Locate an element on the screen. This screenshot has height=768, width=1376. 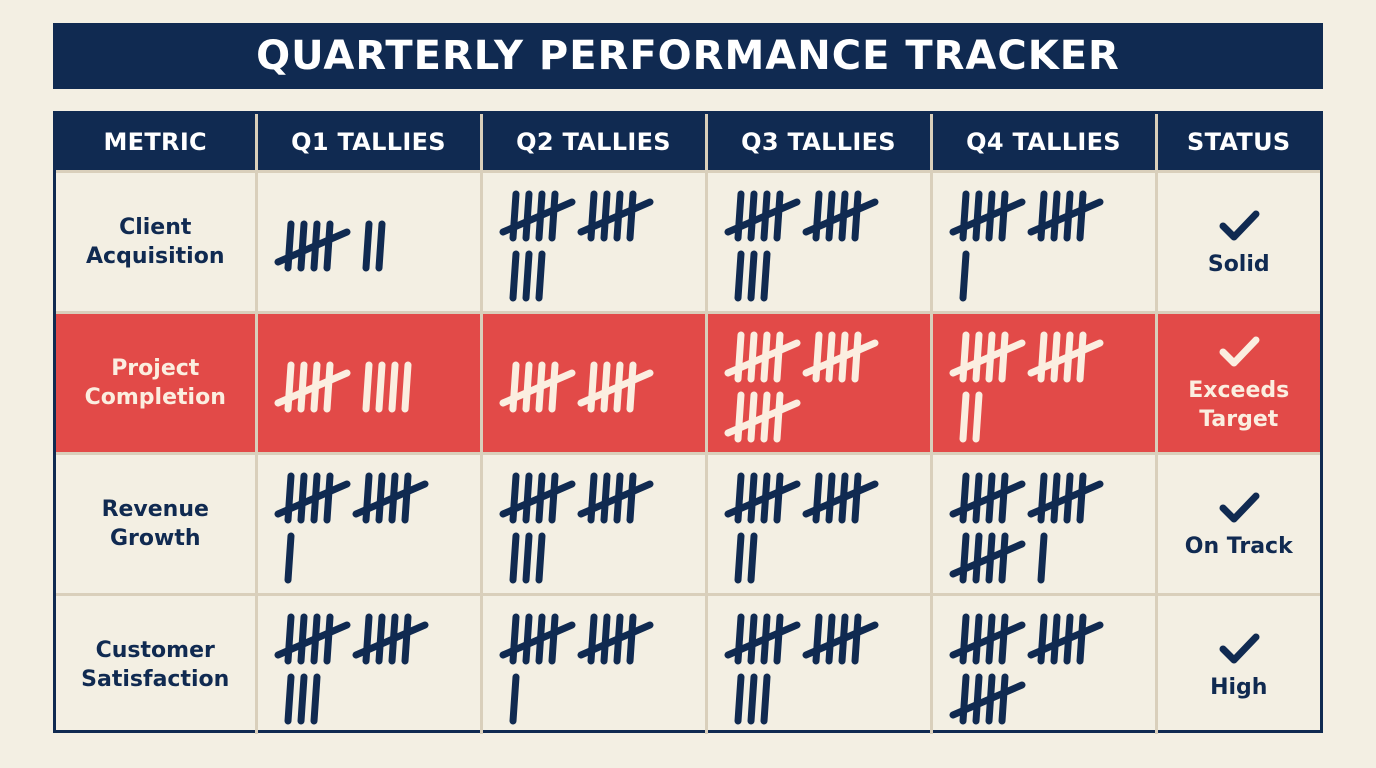
status-label: High is located at coordinates (1239, 687).